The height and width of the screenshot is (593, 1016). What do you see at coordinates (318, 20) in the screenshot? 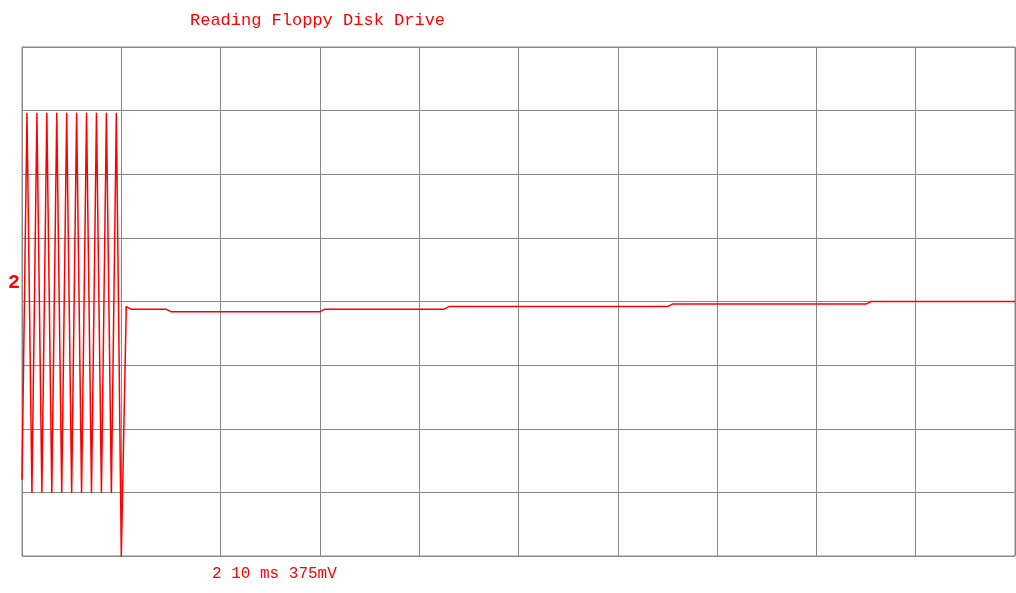
I see `chart-title: Reading Floppy Disk Drive` at bounding box center [318, 20].